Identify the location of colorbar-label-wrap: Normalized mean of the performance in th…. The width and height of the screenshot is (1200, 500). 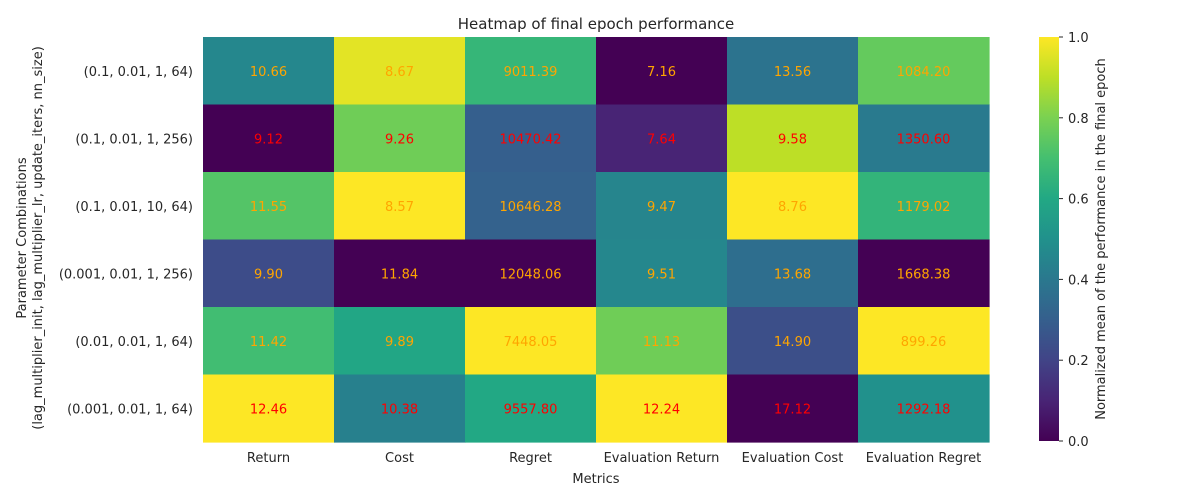
(1101, 239).